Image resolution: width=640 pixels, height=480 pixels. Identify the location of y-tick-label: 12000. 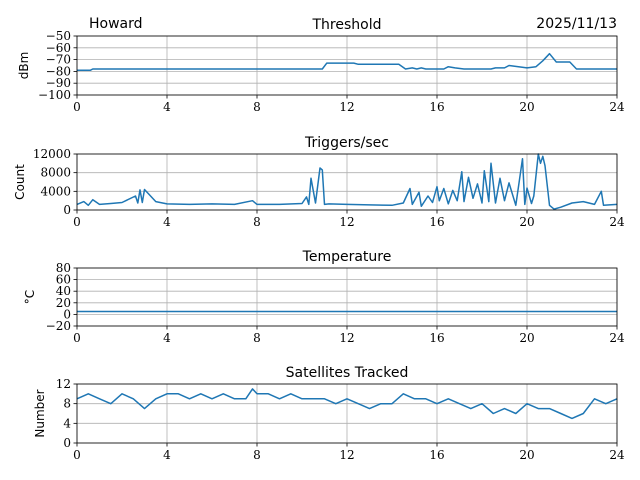
(52, 154).